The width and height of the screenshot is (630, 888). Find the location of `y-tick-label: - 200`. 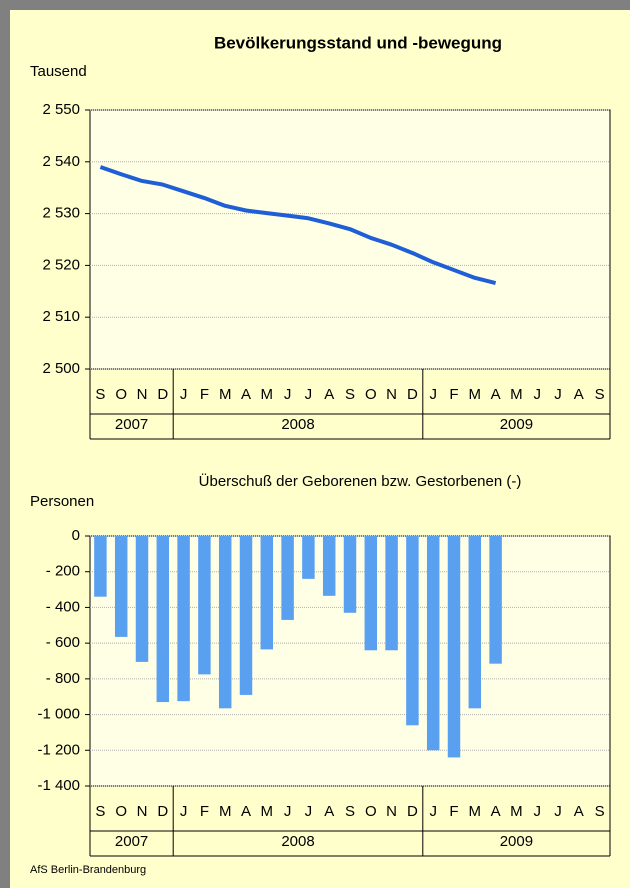

y-tick-label: - 200 is located at coordinates (63, 571).